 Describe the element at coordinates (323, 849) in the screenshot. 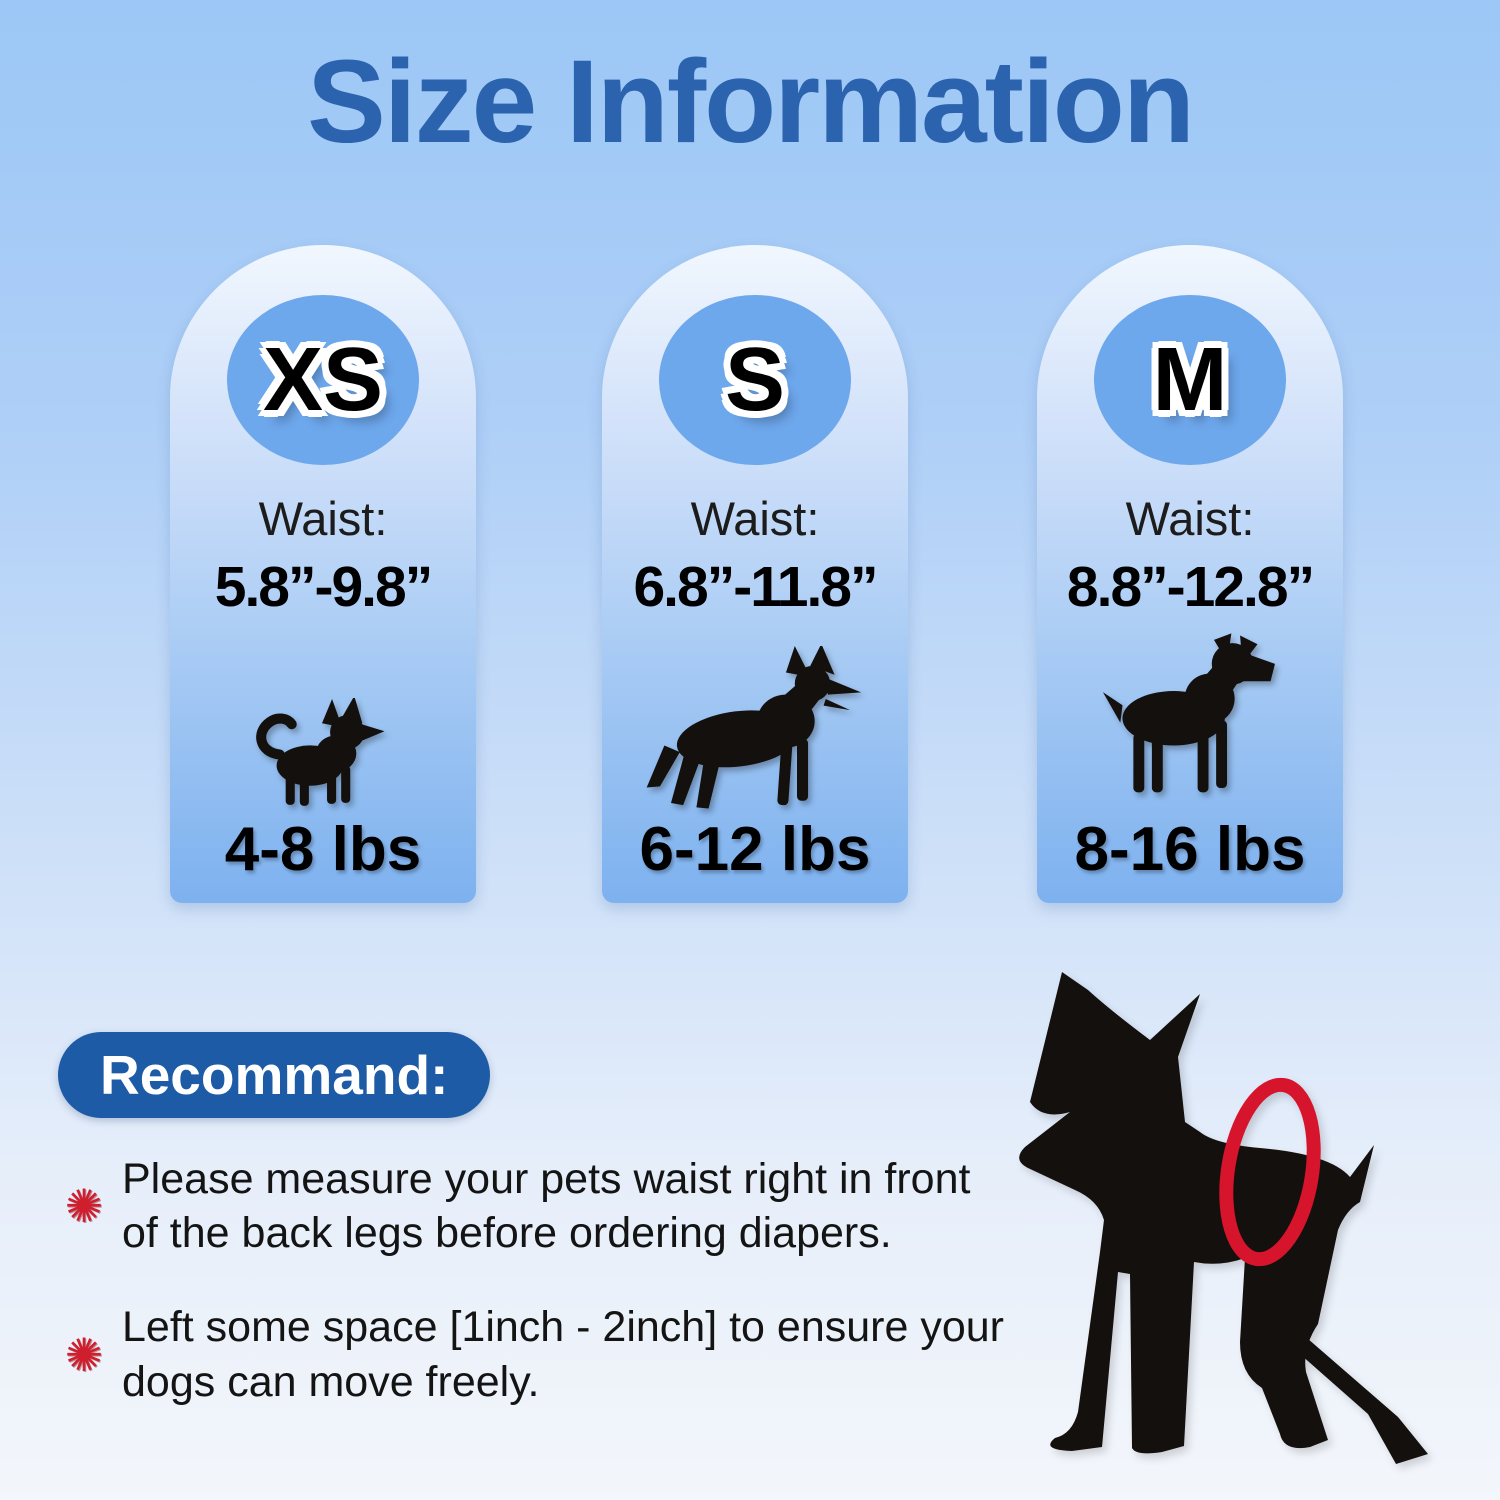

I see `weight-range: 4-8 lbs` at that location.